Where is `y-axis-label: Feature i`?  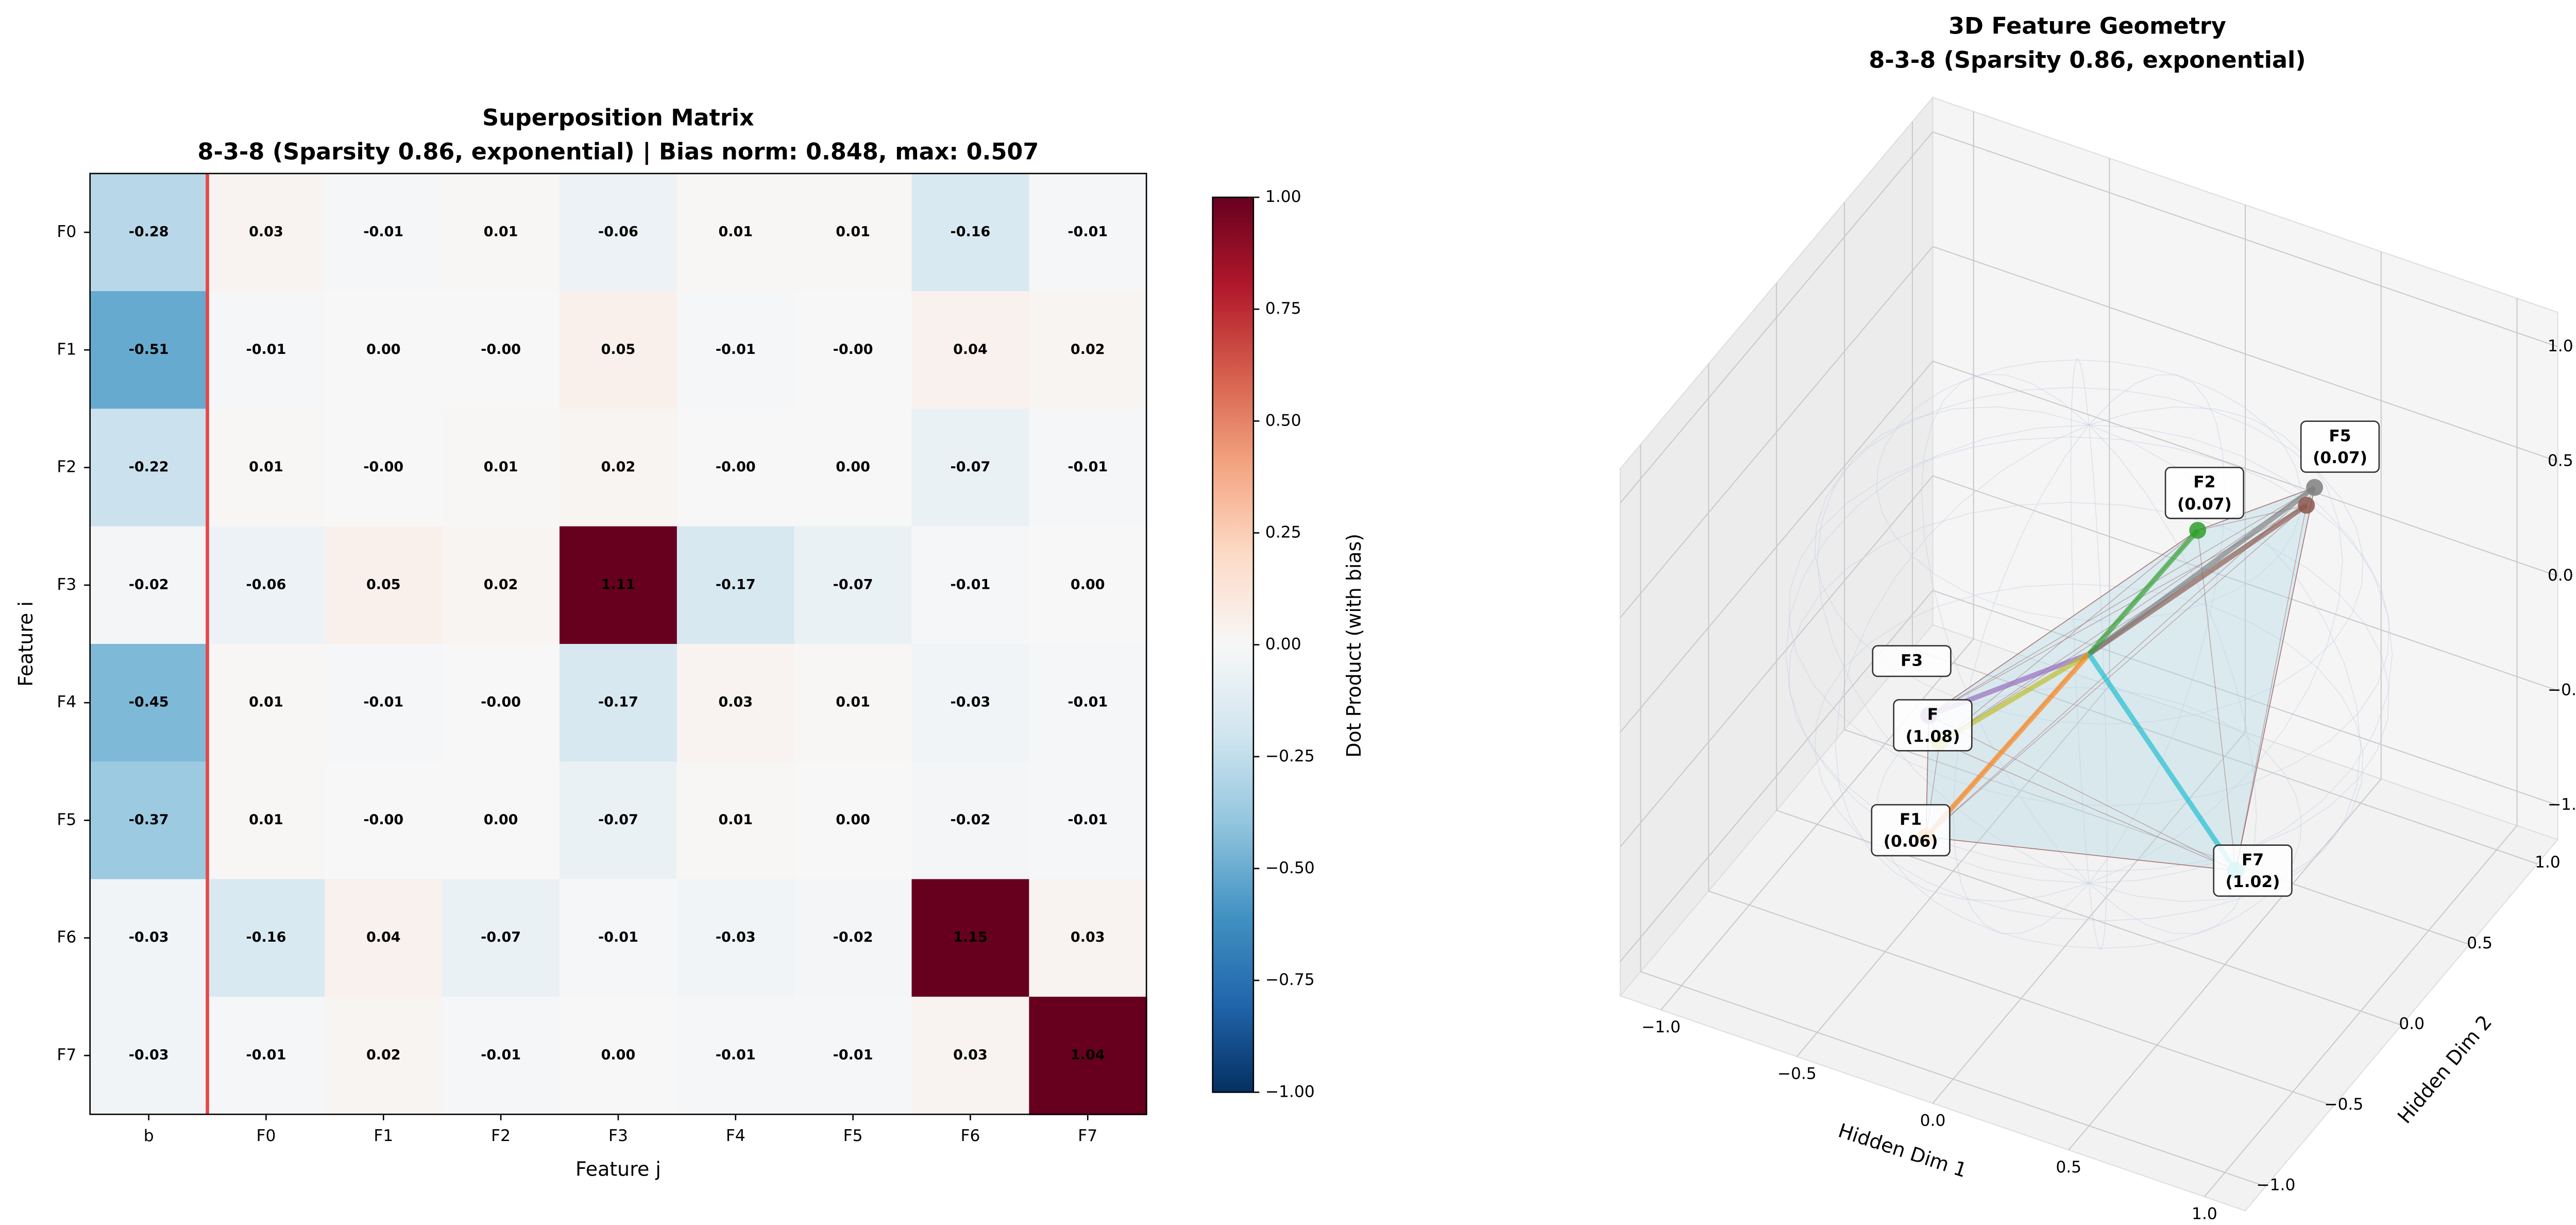 y-axis-label: Feature i is located at coordinates (25, 644).